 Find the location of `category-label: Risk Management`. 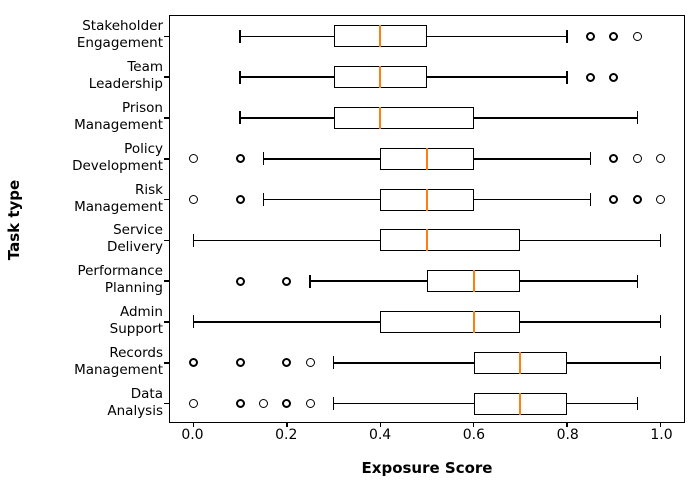

category-label: Risk Management is located at coordinates (118, 198).